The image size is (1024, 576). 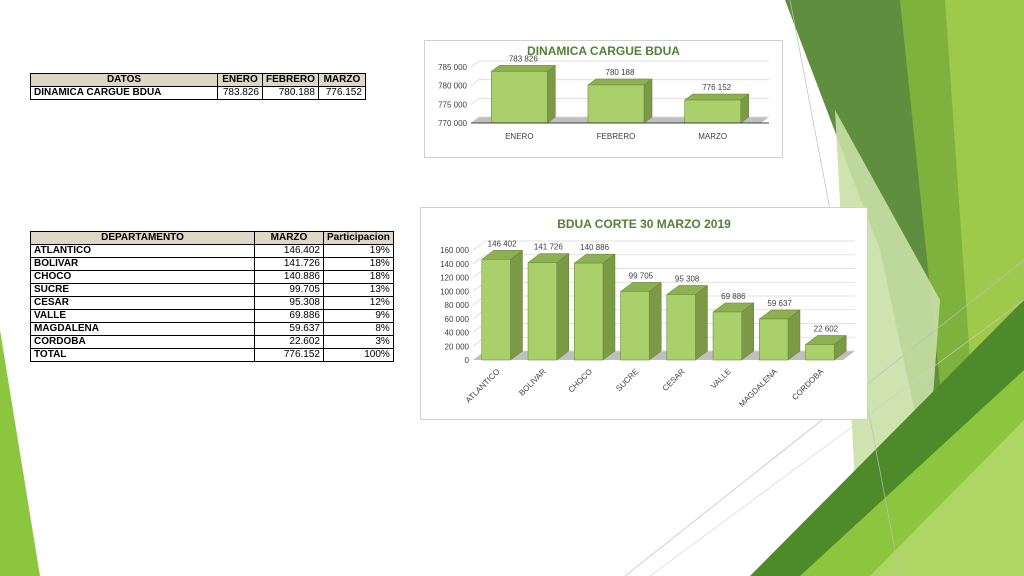 I want to click on departamento-name: SUCRE, so click(x=142, y=290).